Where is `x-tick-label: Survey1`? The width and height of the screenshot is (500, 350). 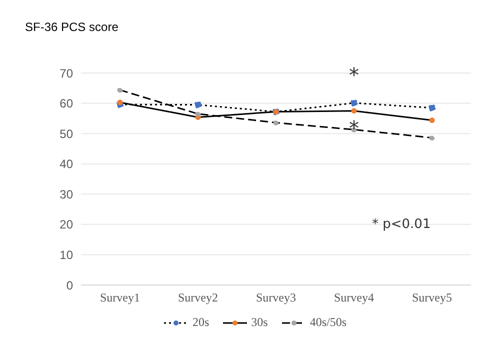
x-tick-label: Survey1 is located at coordinates (120, 297).